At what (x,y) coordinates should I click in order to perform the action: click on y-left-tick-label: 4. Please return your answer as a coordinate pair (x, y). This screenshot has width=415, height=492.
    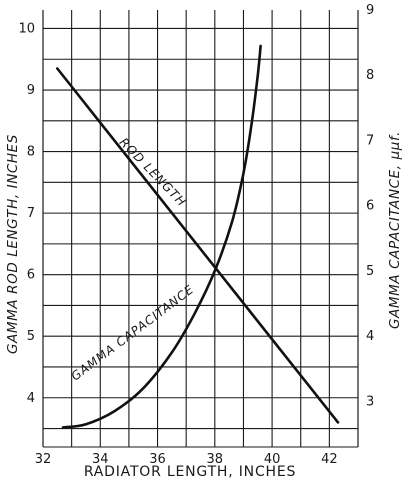
    Looking at the image, I should click on (31, 398).